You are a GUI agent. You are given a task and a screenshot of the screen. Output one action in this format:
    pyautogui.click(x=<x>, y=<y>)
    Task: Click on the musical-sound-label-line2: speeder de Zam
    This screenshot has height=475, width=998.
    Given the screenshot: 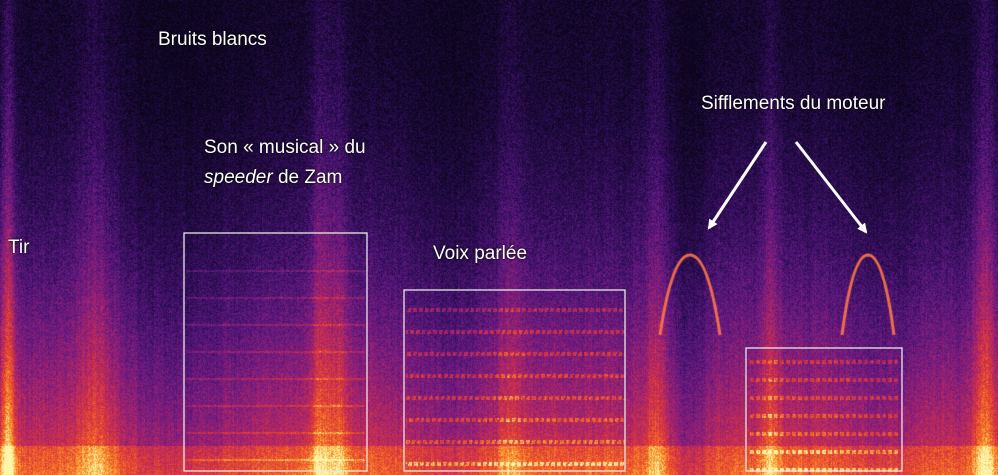 What is the action you would take?
    pyautogui.click(x=285, y=178)
    